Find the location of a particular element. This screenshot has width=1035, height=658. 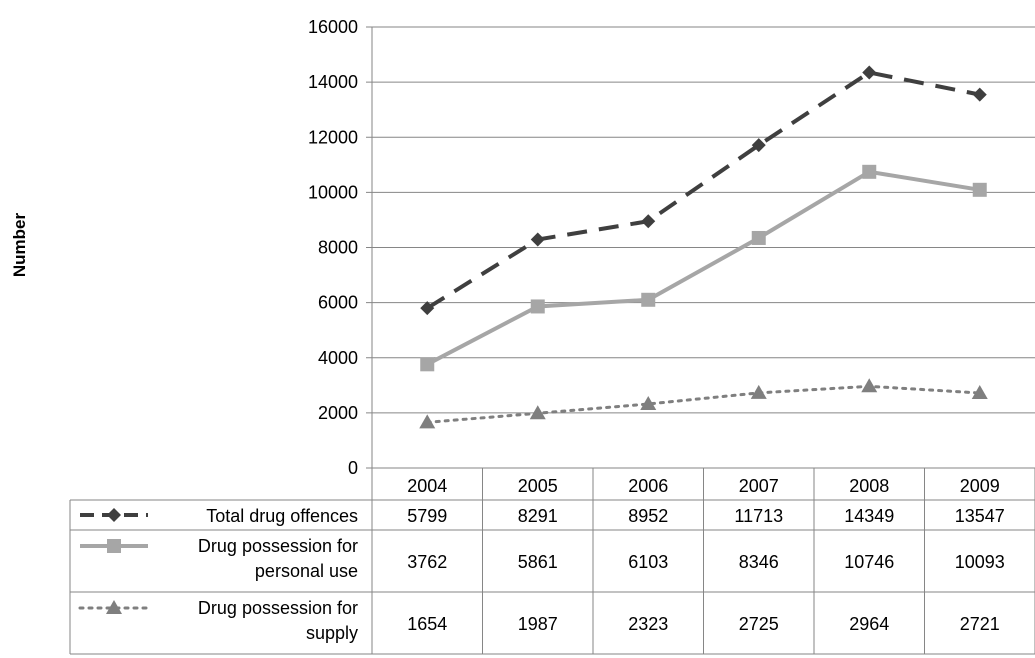

table-value: 14349 is located at coordinates (869, 516).